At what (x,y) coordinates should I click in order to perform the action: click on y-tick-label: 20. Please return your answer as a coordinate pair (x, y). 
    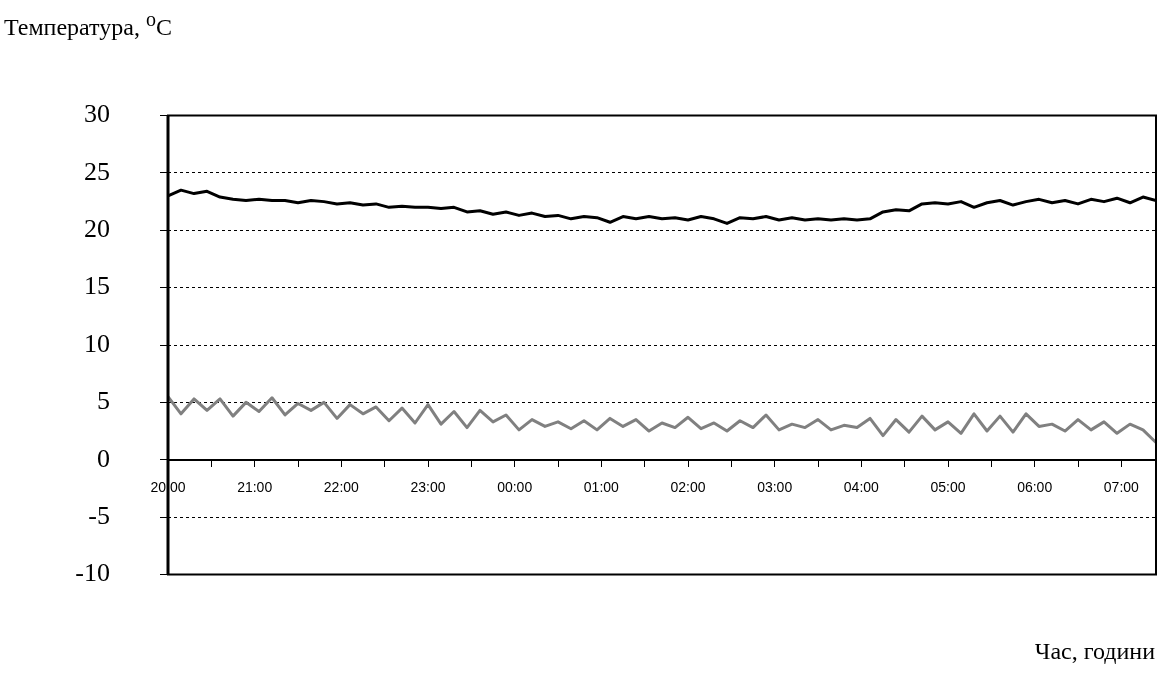
    Looking at the image, I should click on (97, 229).